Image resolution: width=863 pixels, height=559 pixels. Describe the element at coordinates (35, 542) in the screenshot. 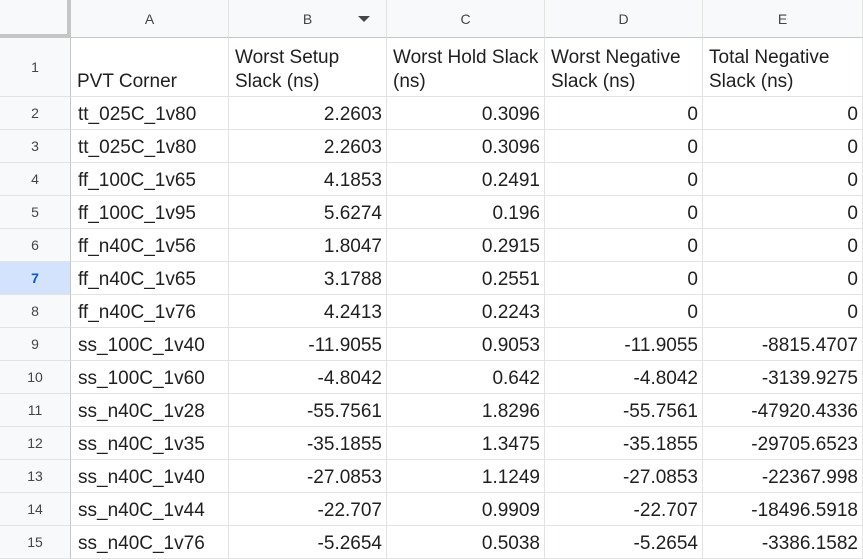

I see `row-header-15: 15` at that location.